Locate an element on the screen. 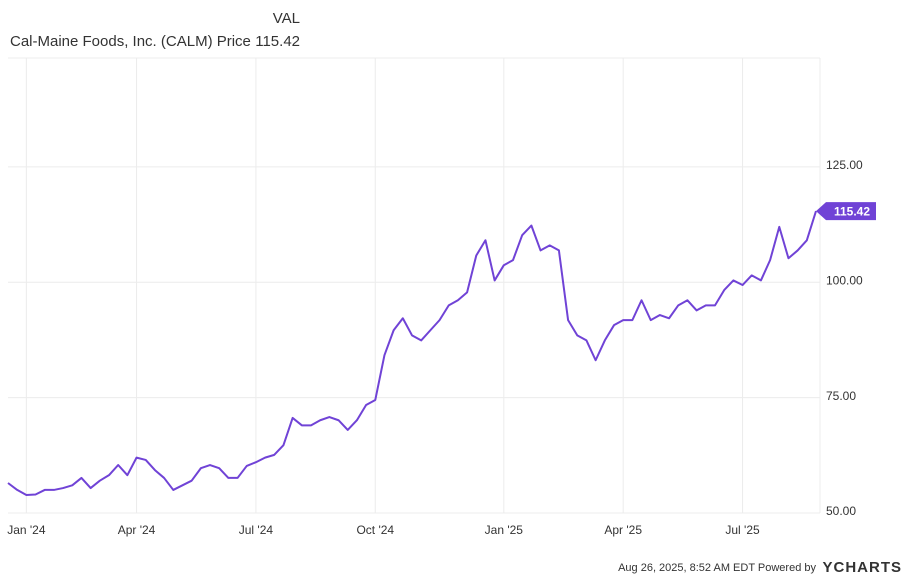 The width and height of the screenshot is (908, 581). legend-header: VAL is located at coordinates (286, 18).